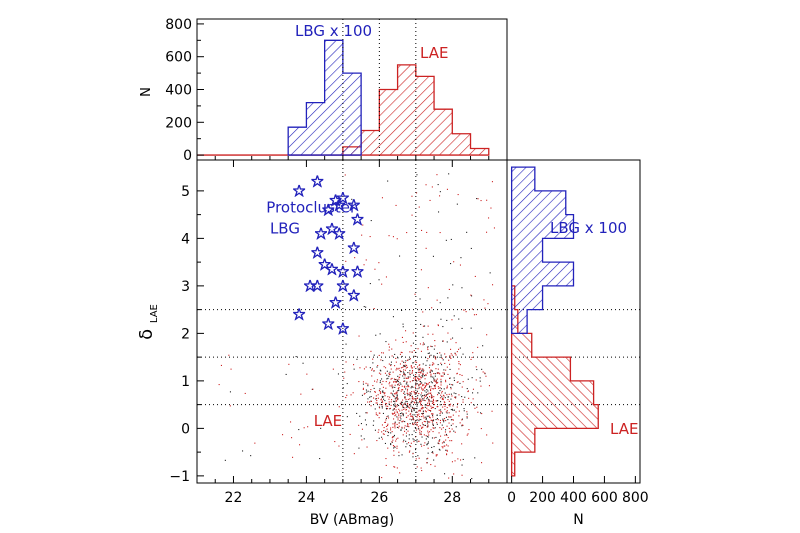 This screenshot has width=800, height=533. What do you see at coordinates (577, 343) in the screenshot?
I see `right-histogram-panel: 0 200 400 600 800 N LBG x 100 LAE` at bounding box center [577, 343].